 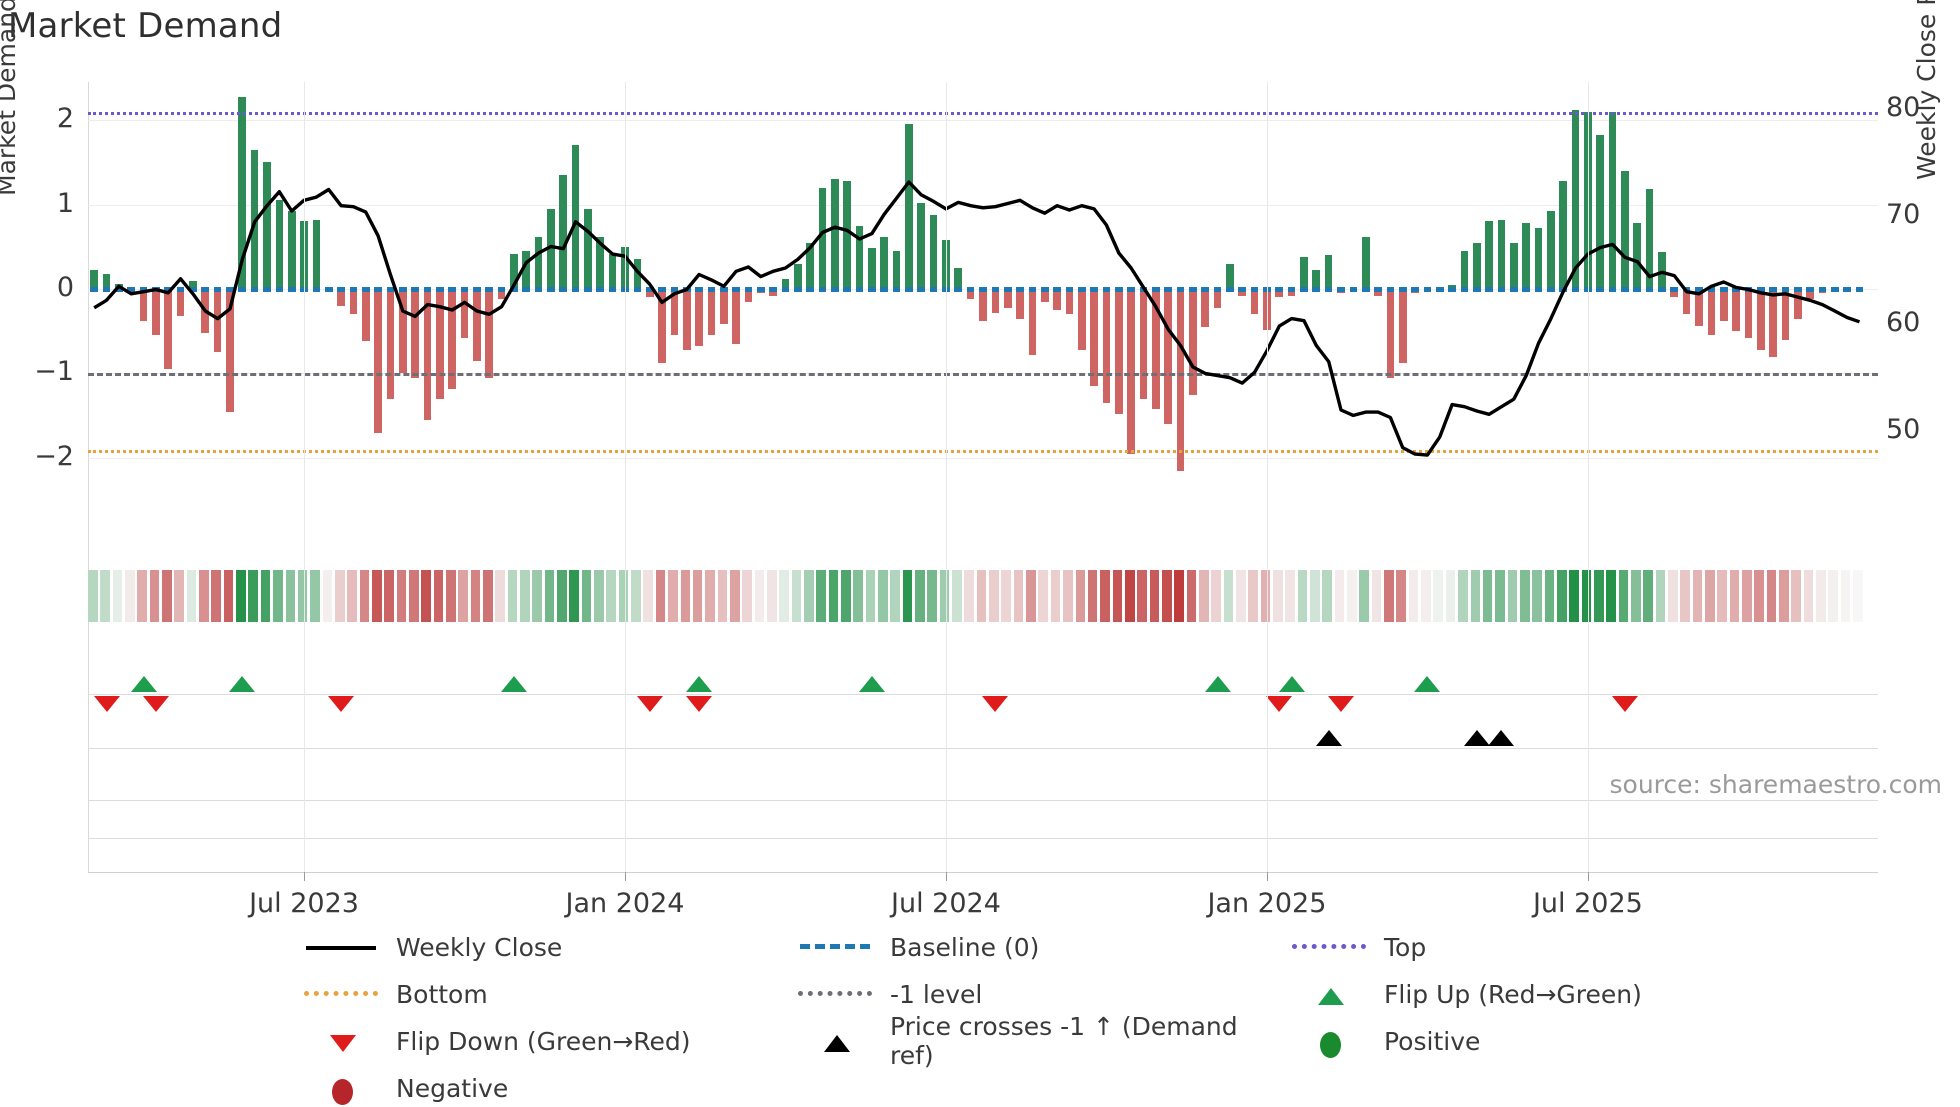 I want to click on legend-item: Flip Up (Red→Green), so click(x=1523, y=994).